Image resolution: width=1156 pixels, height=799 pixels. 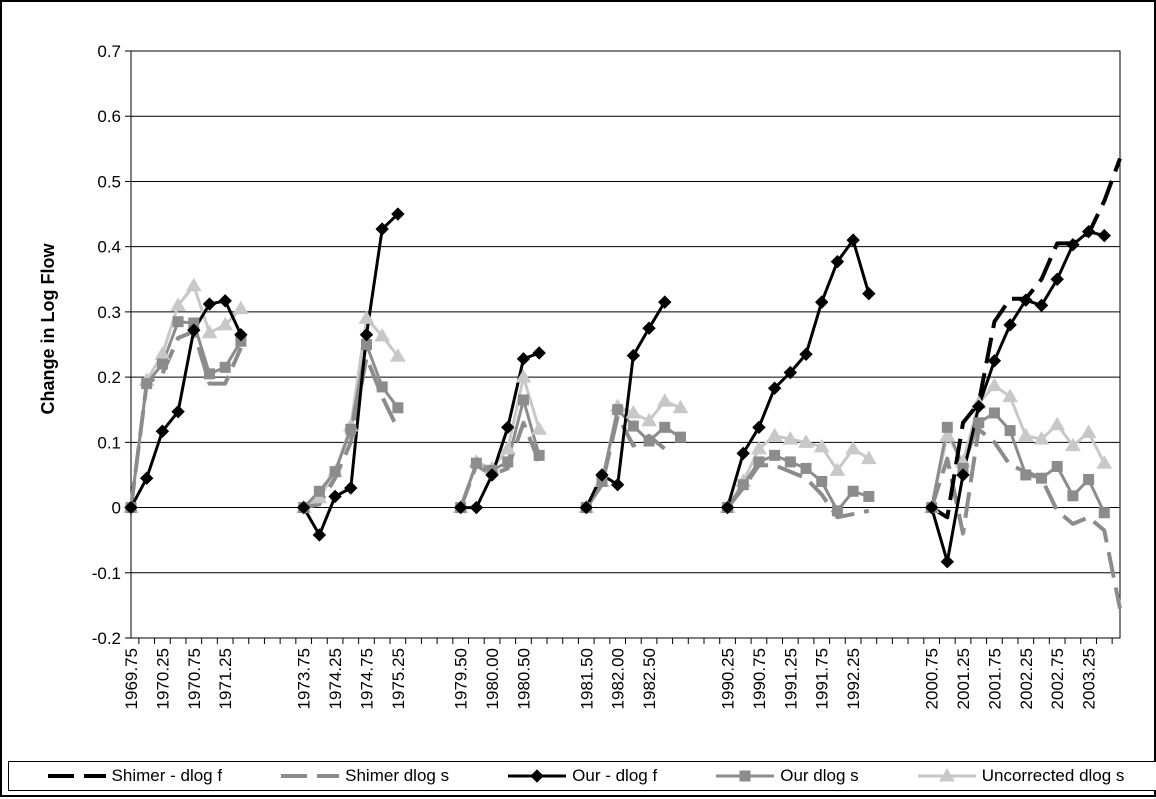 I want to click on x-tick-label: 1980.50, so click(x=523, y=678).